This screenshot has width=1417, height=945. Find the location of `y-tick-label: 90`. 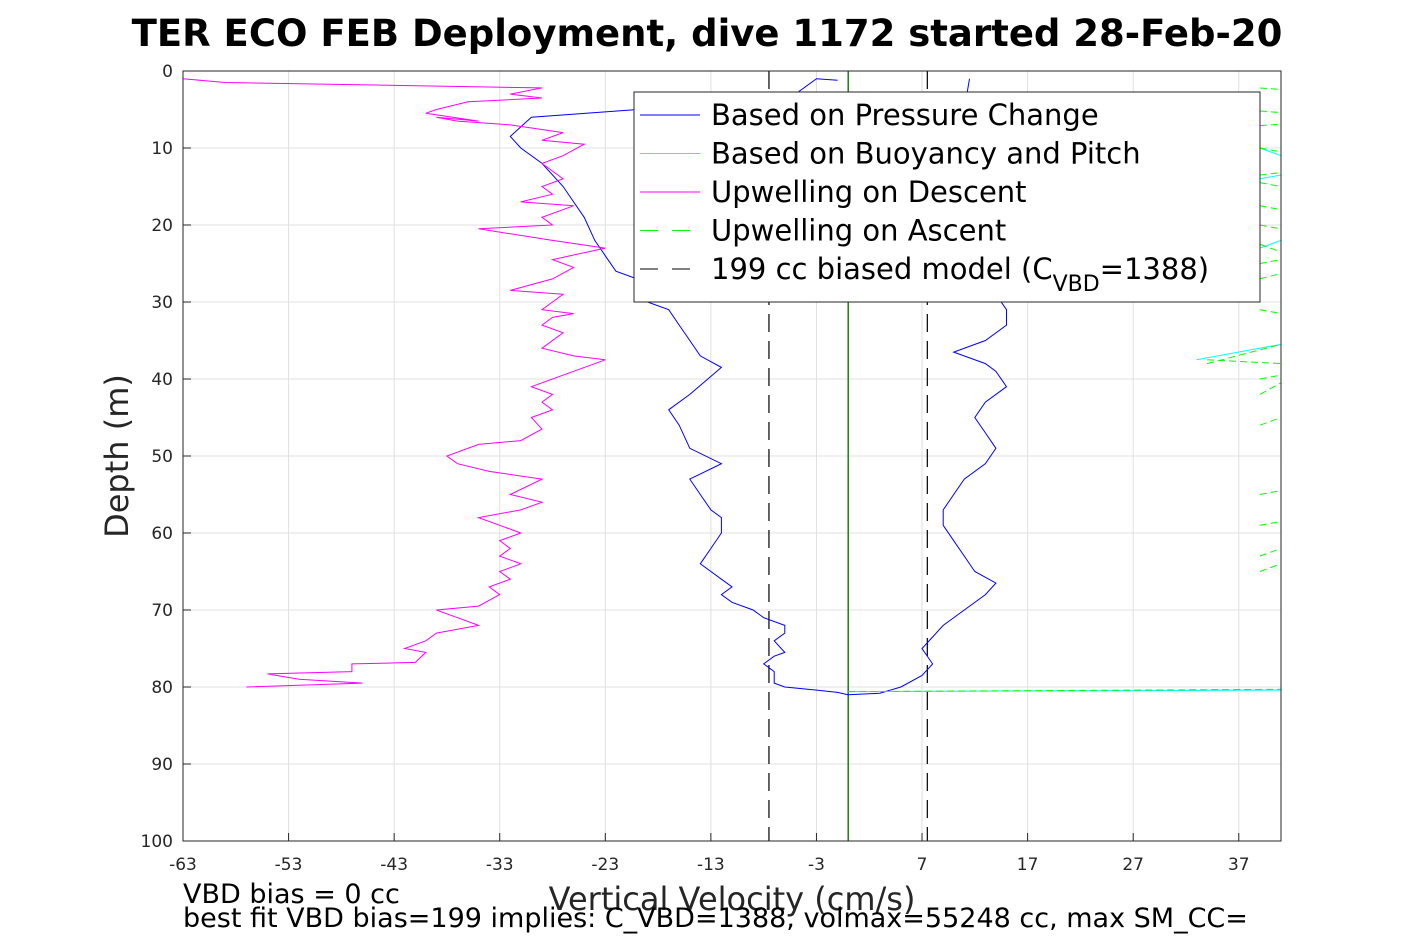

y-tick-label: 90 is located at coordinates (162, 765).